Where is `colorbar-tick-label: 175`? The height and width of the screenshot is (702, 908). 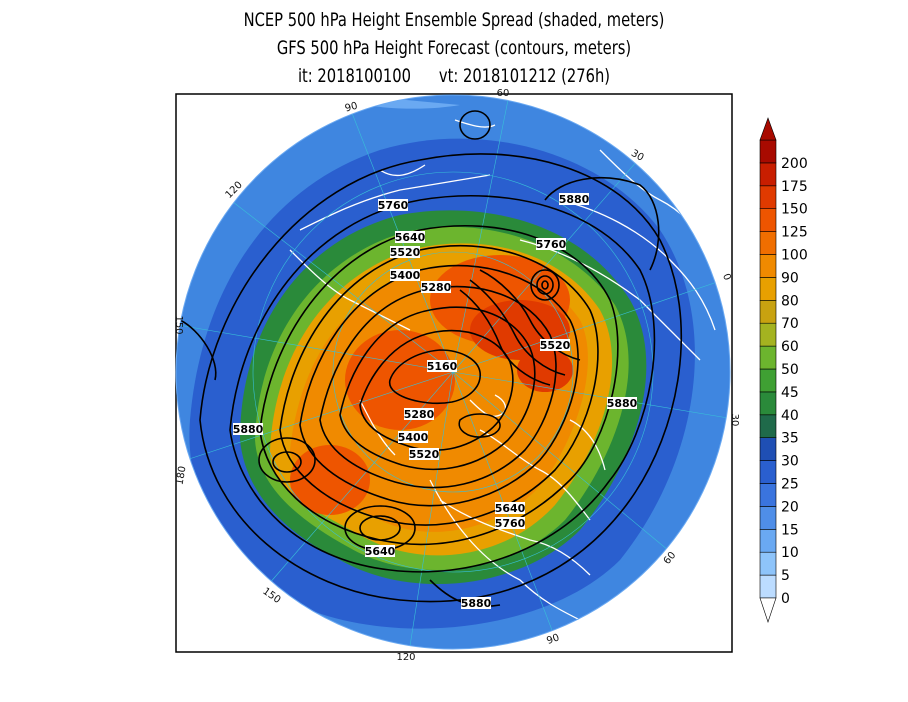 colorbar-tick-label: 175 is located at coordinates (794, 187).